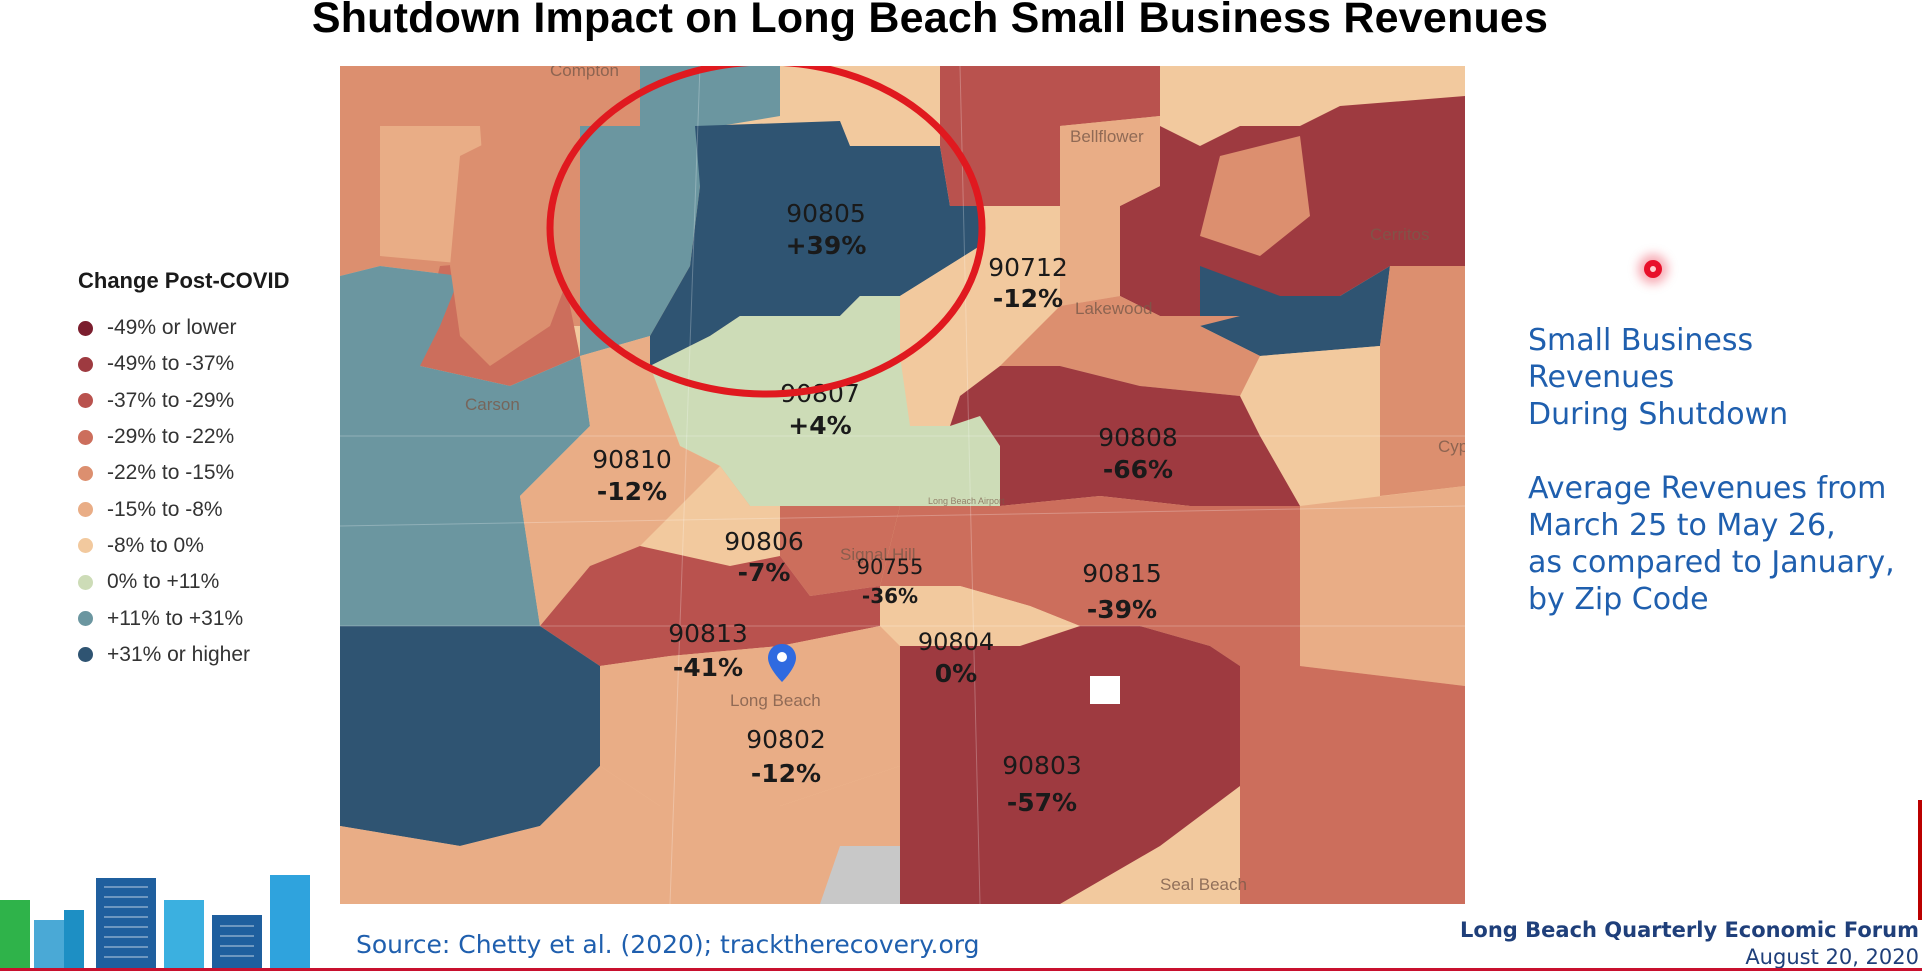 This screenshot has height=976, width=1922. Describe the element at coordinates (632, 459) in the screenshot. I see `zip-code-label: 90810` at that location.